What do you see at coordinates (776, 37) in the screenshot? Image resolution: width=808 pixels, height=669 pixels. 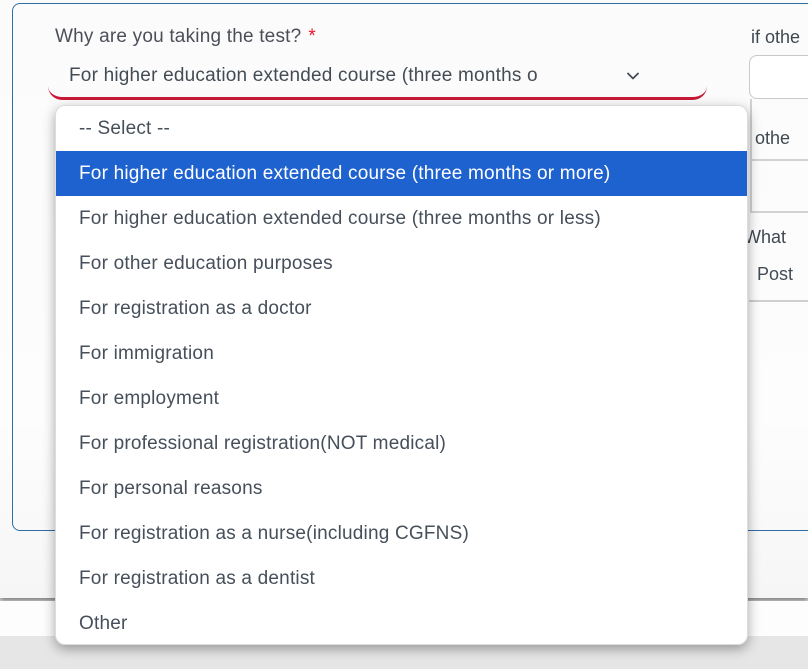 I see `if-other-label: if othe` at bounding box center [776, 37].